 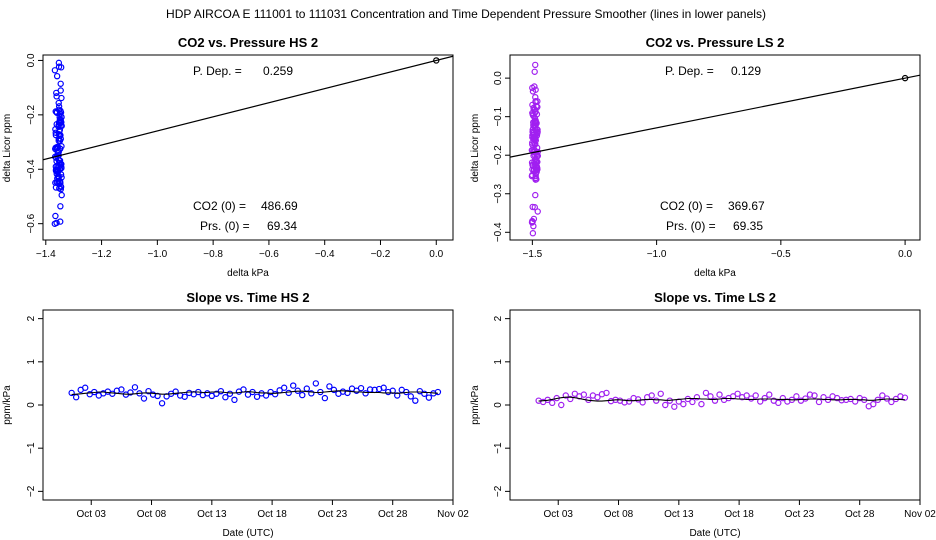 What do you see at coordinates (498, 405) in the screenshot?
I see `y-tick-label: 0` at bounding box center [498, 405].